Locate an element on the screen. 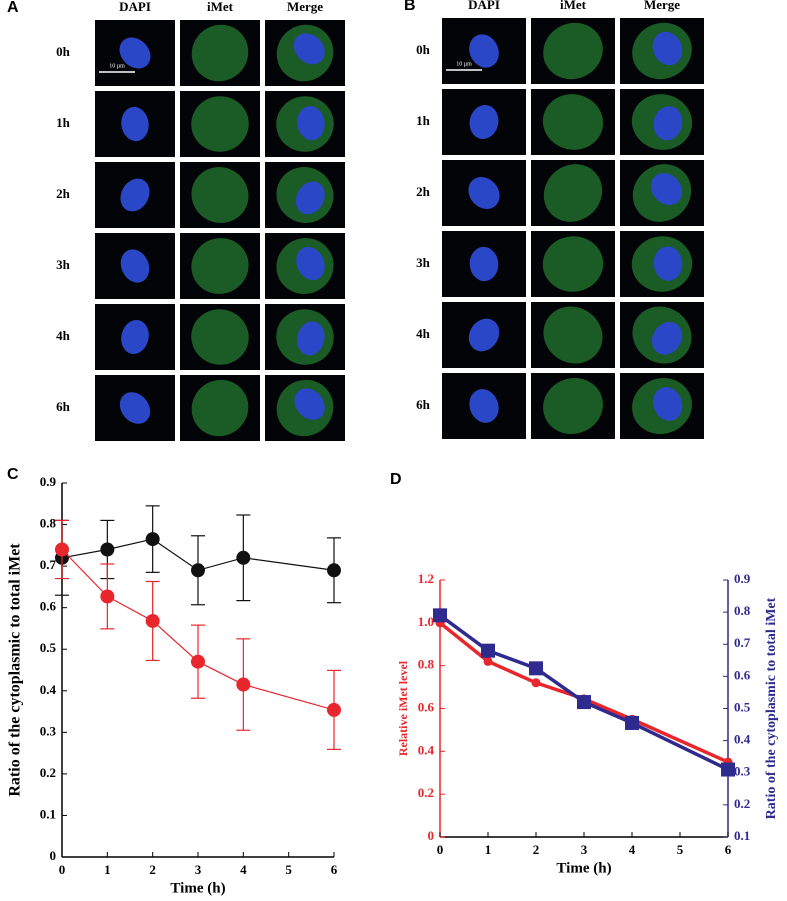  panel-letter: C is located at coordinates (13, 474).